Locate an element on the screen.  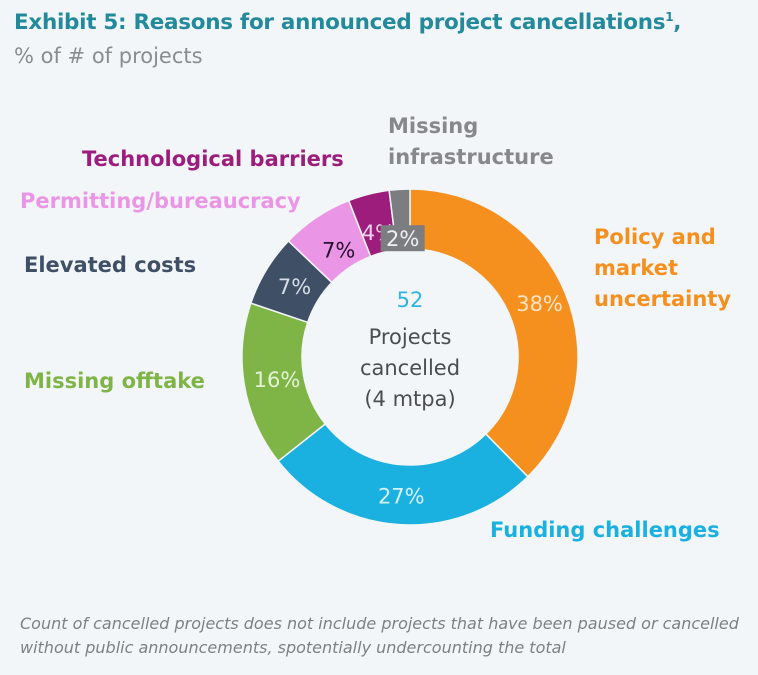
percent-label-missing-infrastructure: 2% is located at coordinates (402, 239).